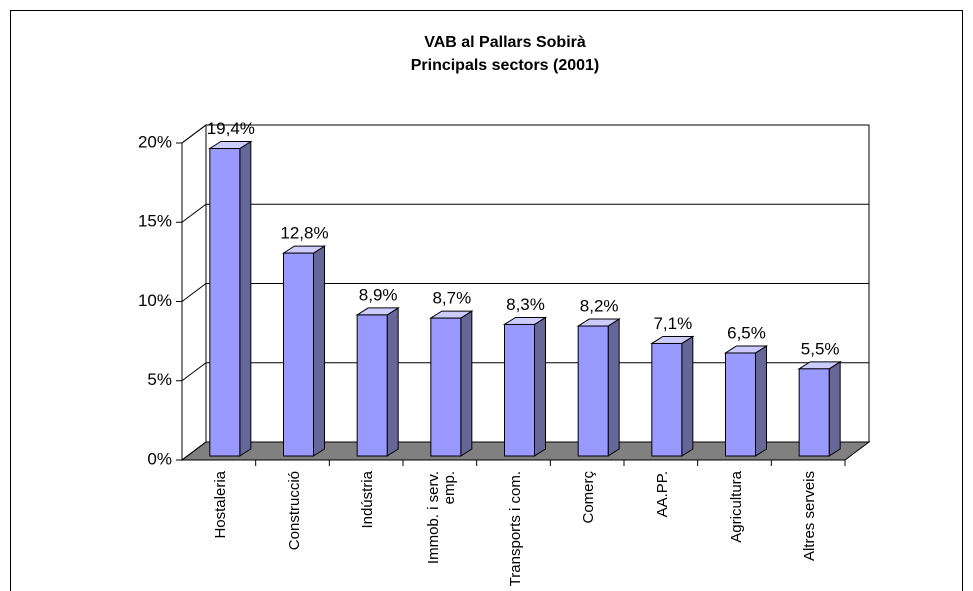 The image size is (973, 591). Describe the element at coordinates (441, 518) in the screenshot. I see `x-tick-label: Immob. i serv. emp.` at that location.